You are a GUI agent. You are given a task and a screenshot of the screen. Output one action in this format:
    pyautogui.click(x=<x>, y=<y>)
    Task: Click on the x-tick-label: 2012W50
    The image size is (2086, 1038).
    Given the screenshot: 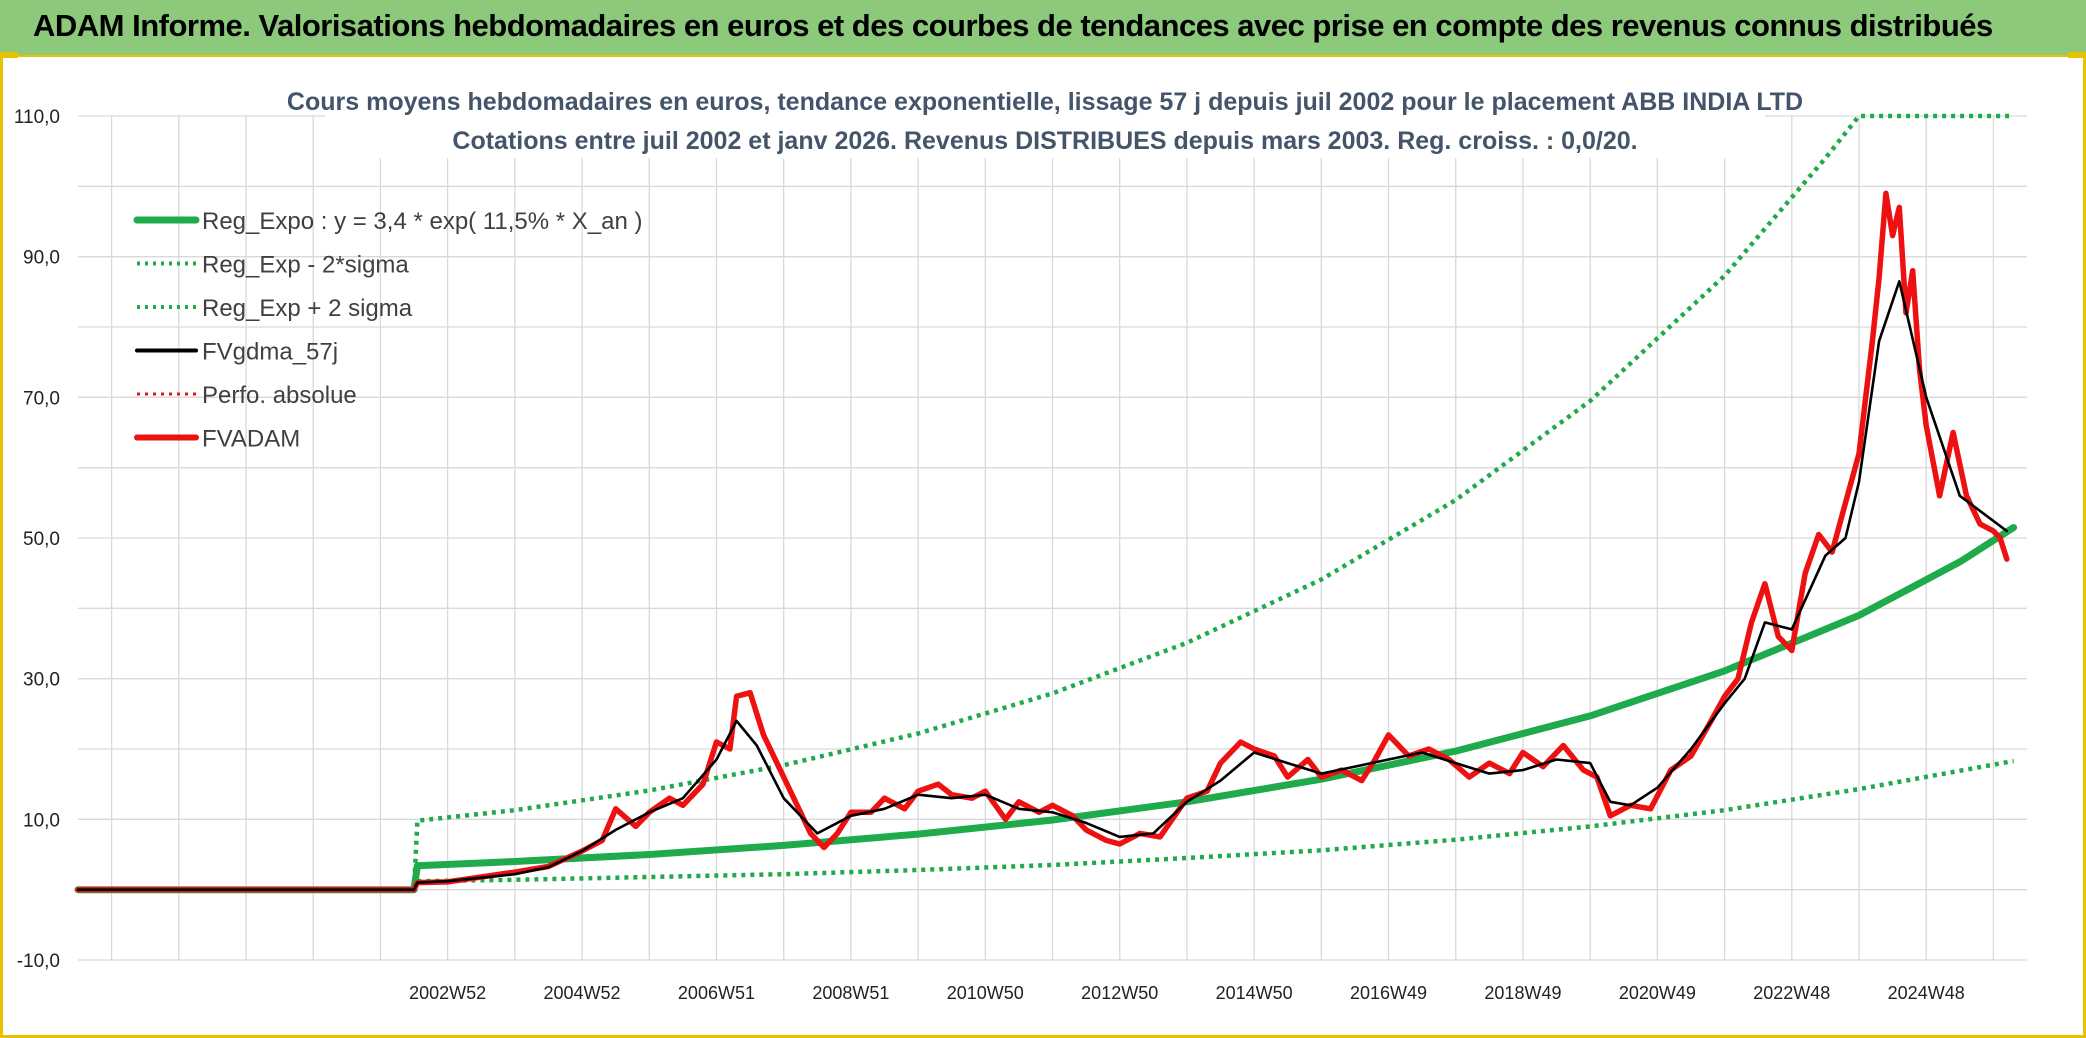 What is the action you would take?
    pyautogui.click(x=1119, y=993)
    